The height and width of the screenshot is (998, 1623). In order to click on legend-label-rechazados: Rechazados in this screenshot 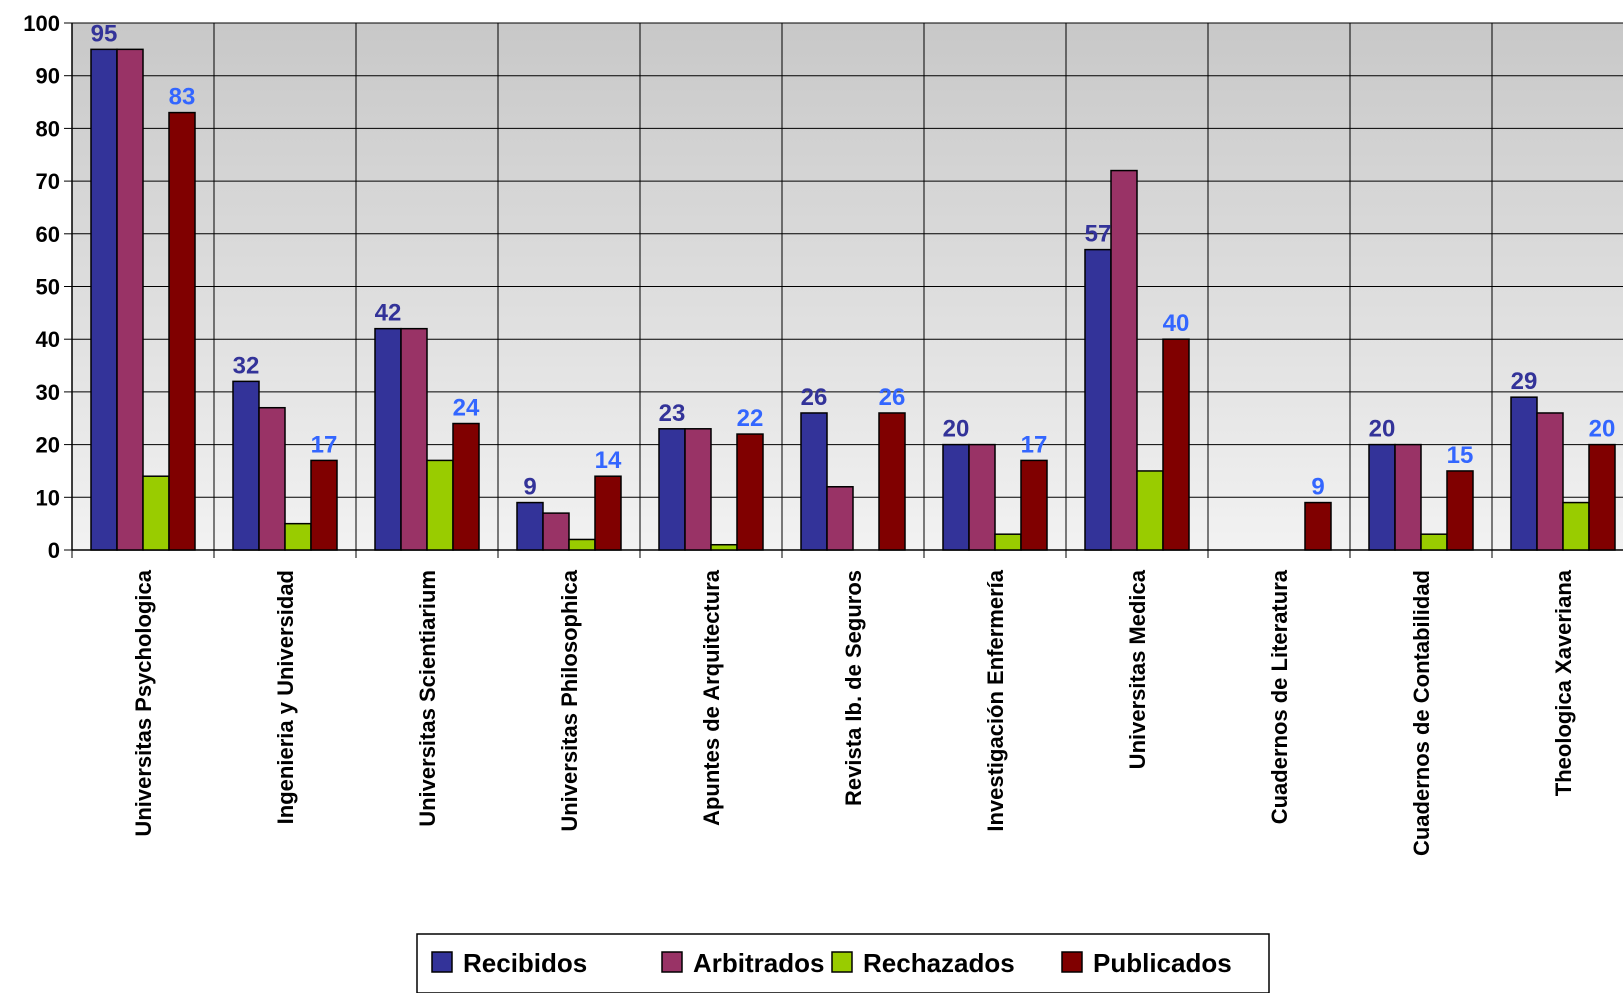, I will do `click(939, 963)`.